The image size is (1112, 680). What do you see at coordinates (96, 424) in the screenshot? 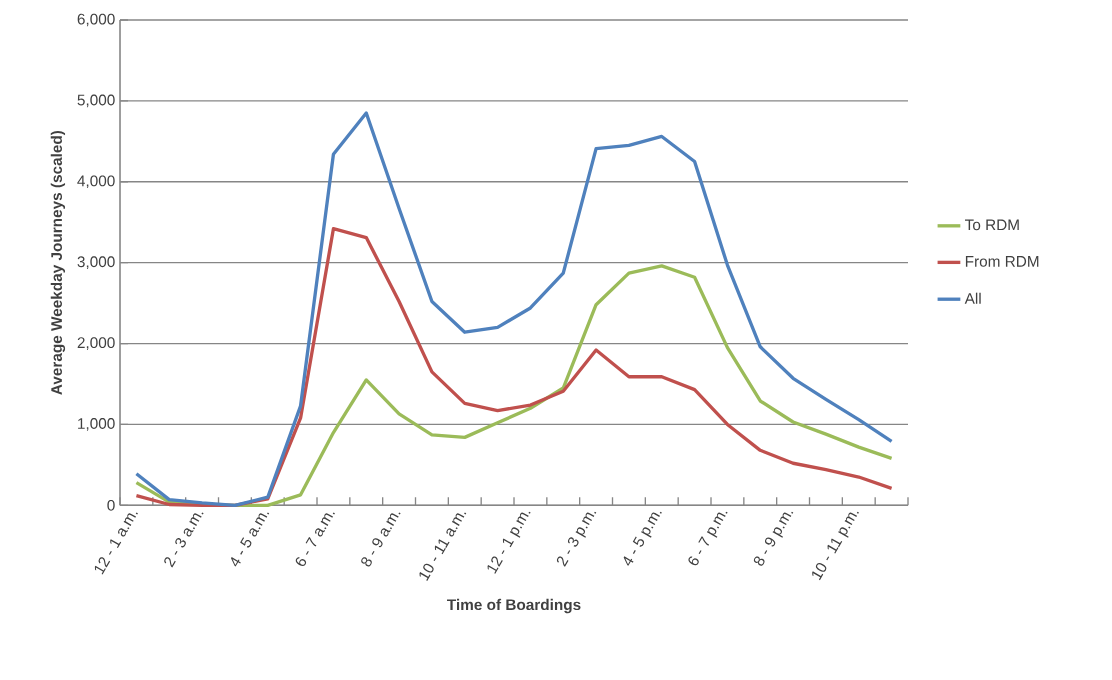
I see `y-tick-label: 1,000` at bounding box center [96, 424].